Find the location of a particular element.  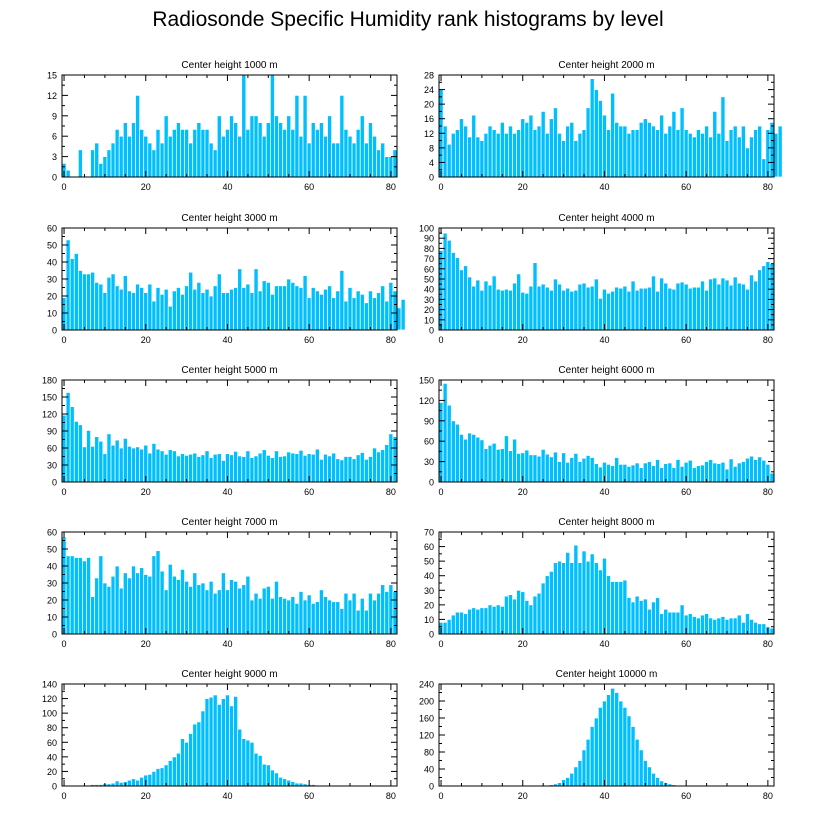

x-tick-label: 60 is located at coordinates (686, 796).